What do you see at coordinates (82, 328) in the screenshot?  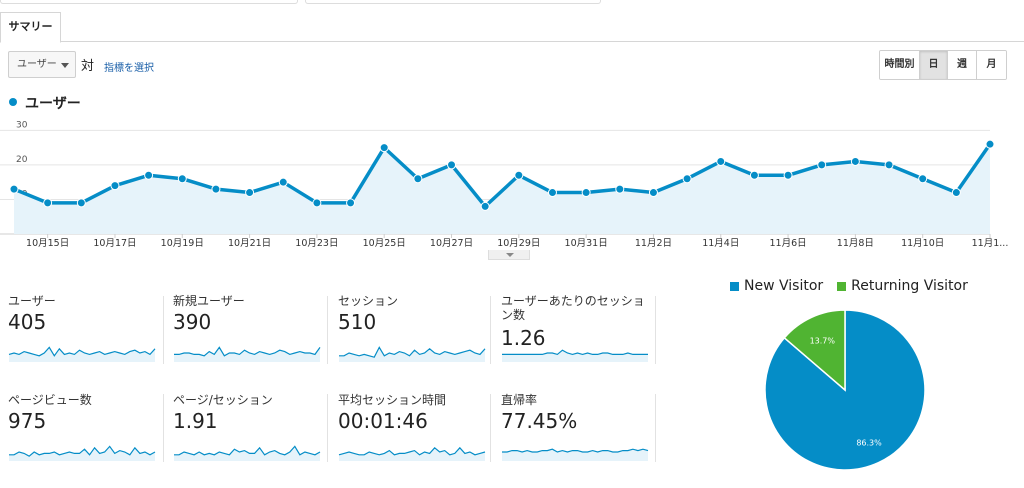 I see `metric-card: ユーザー 405` at bounding box center [82, 328].